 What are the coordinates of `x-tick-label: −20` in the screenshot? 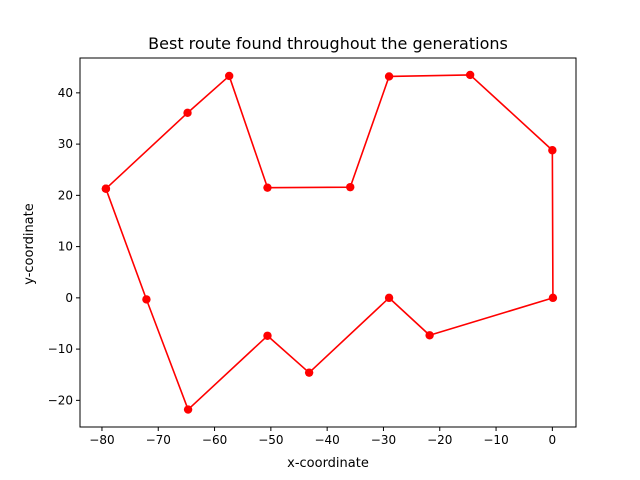 It's located at (439, 440).